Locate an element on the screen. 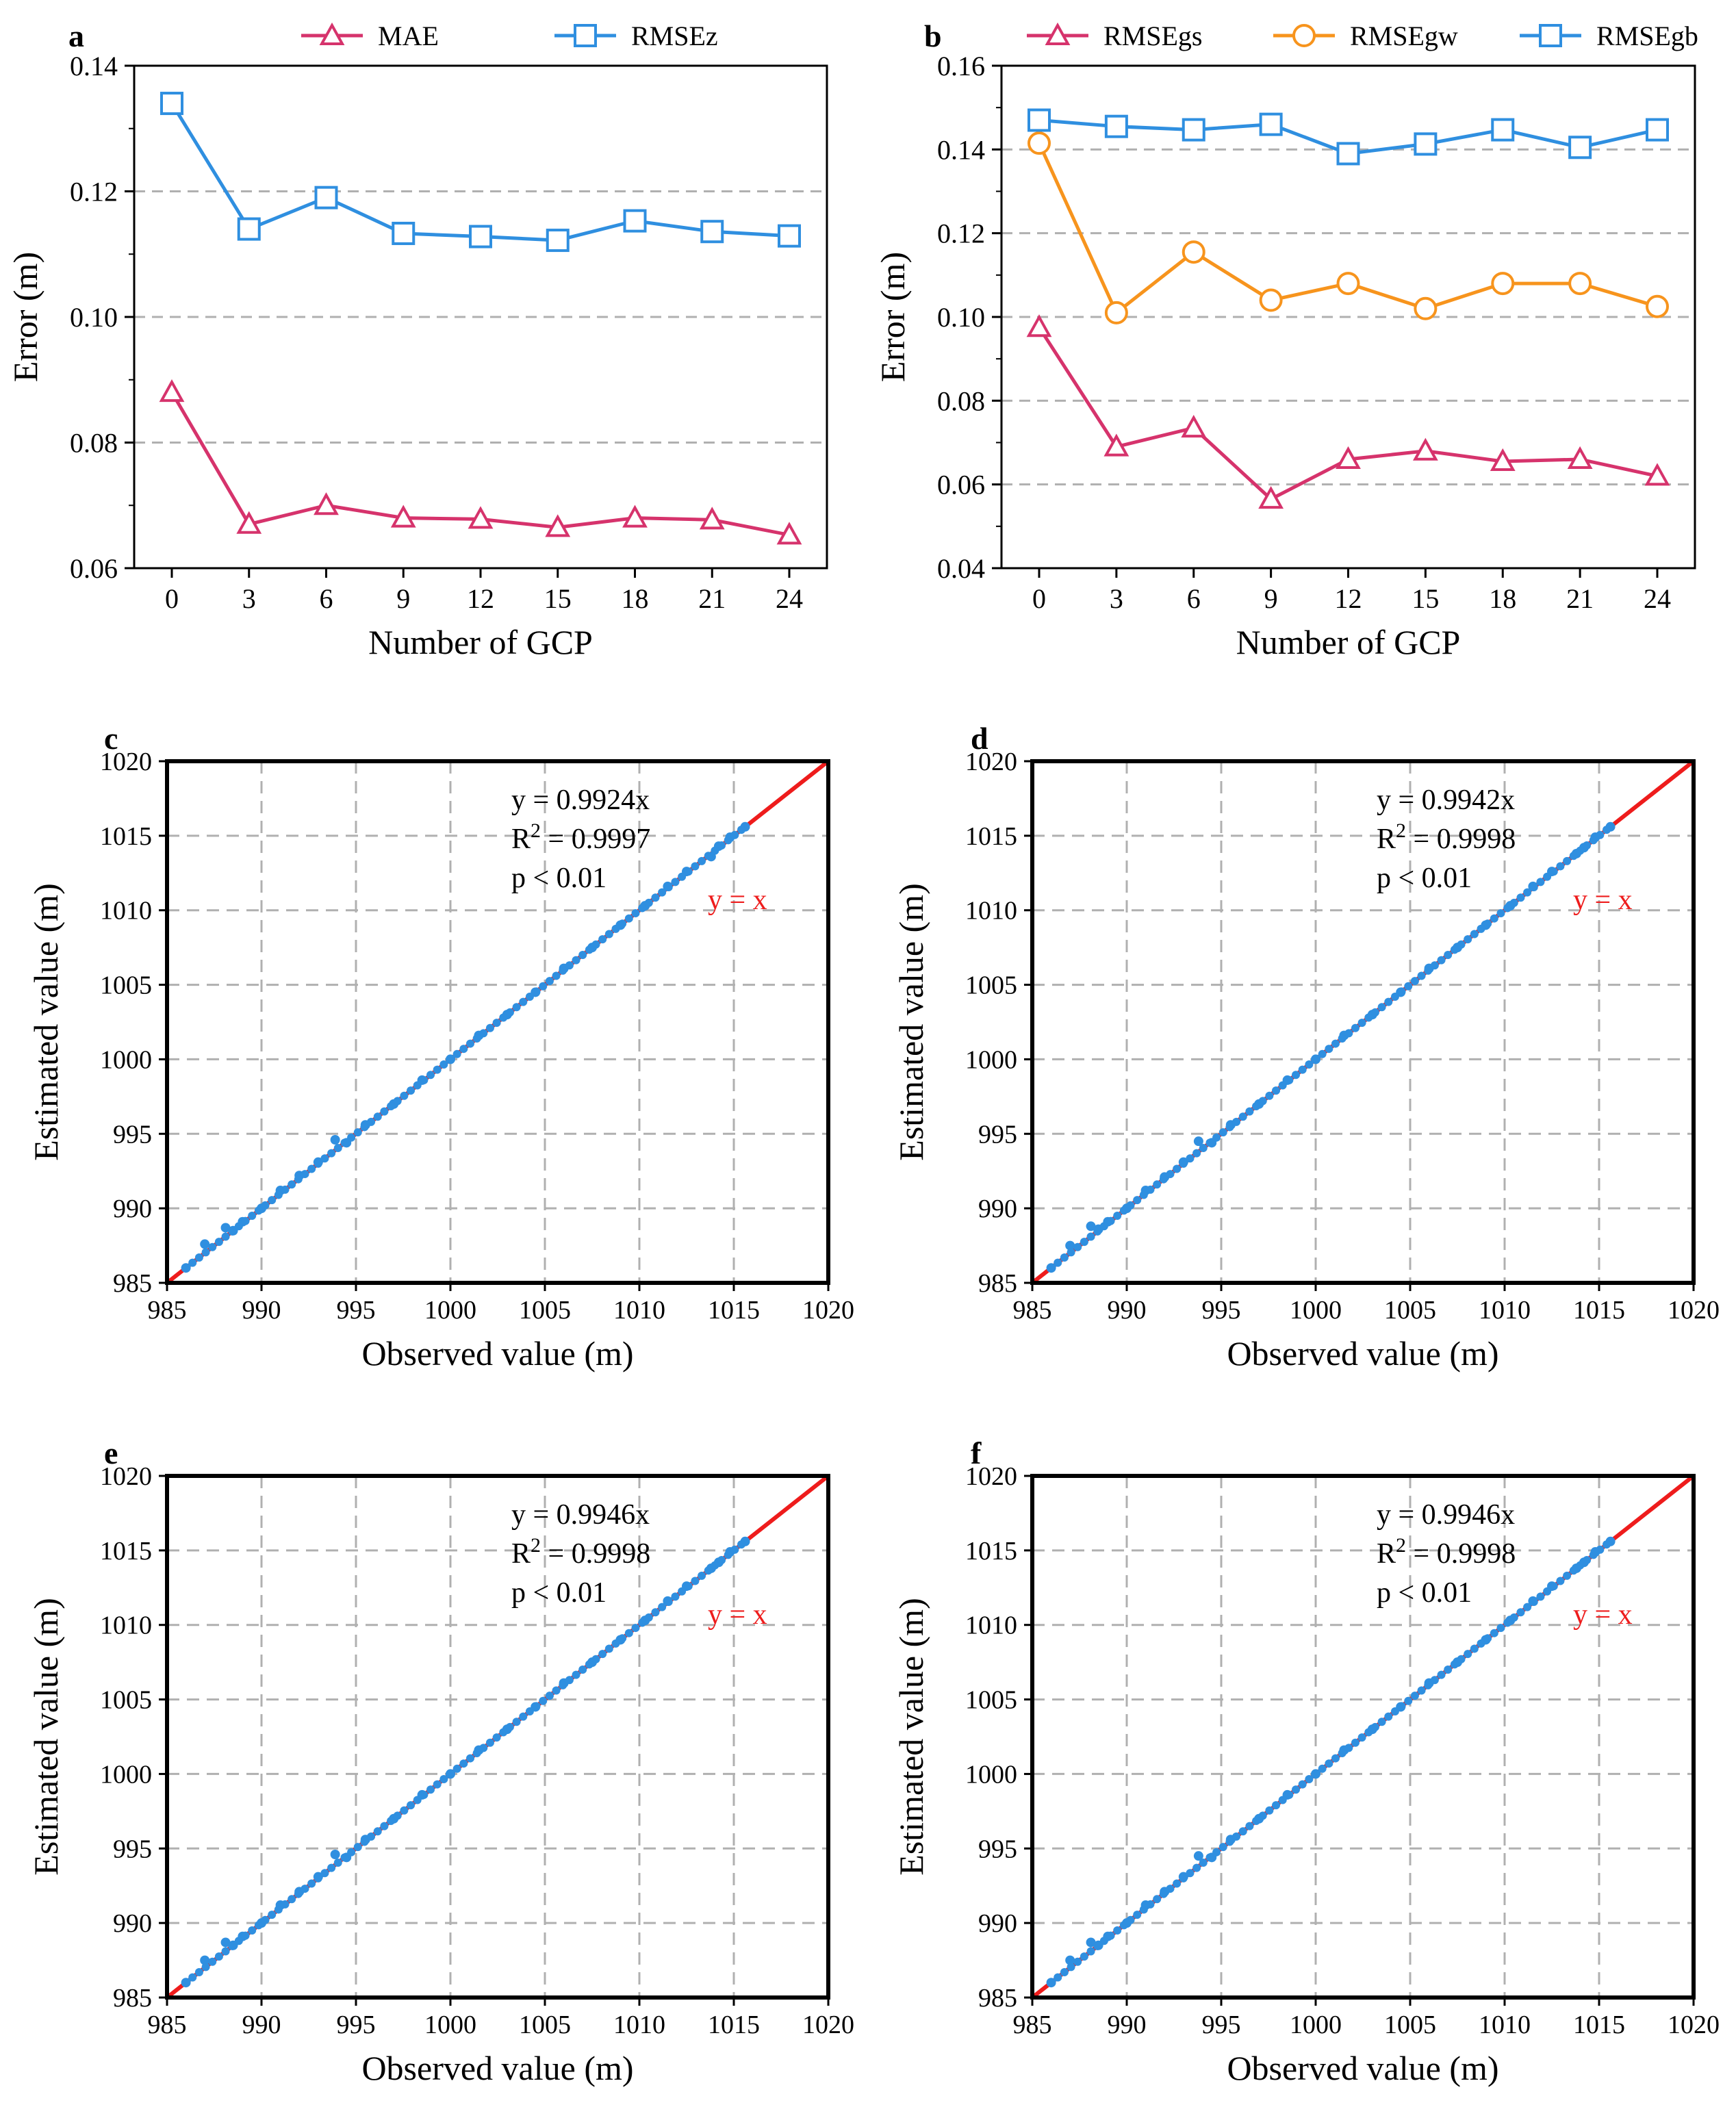 This screenshot has height=2118, width=1736. x-tick-label: 9 is located at coordinates (403, 598).